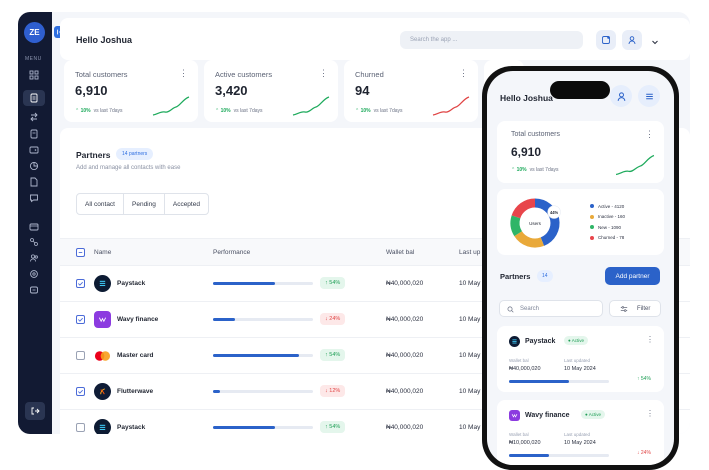  I want to click on column-performance: Performance, so click(232, 252).